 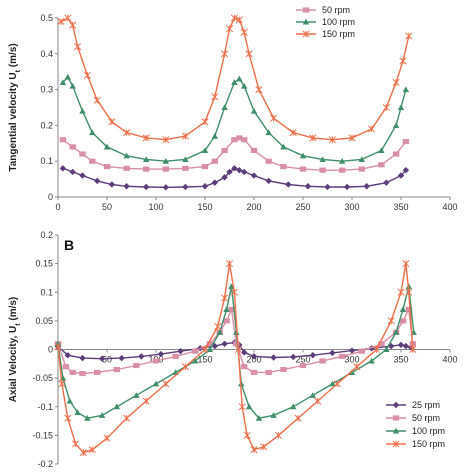 What do you see at coordinates (46, 161) in the screenshot?
I see `y-tick-label: 0.1` at bounding box center [46, 161].